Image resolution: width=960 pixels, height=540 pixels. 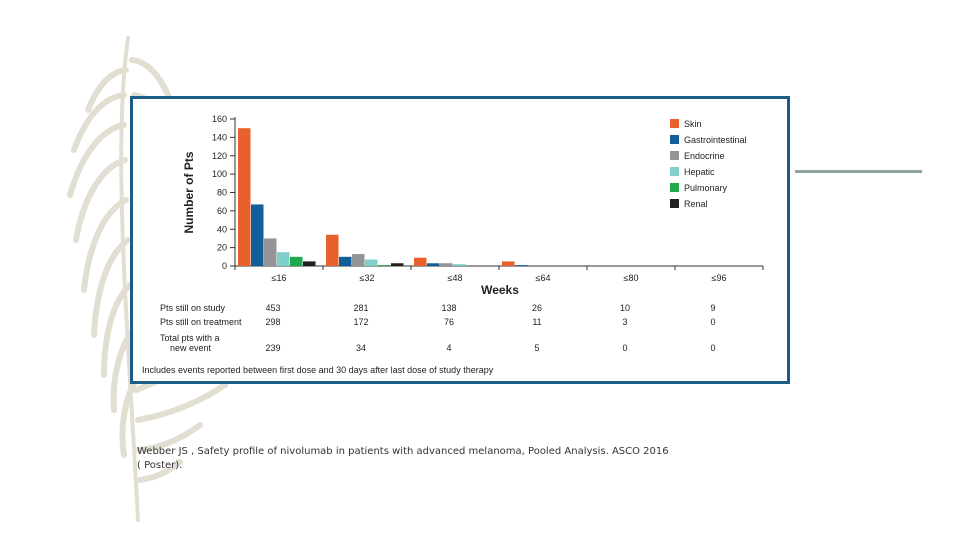 I want to click on y-tick-label: 60, so click(x=222, y=211).